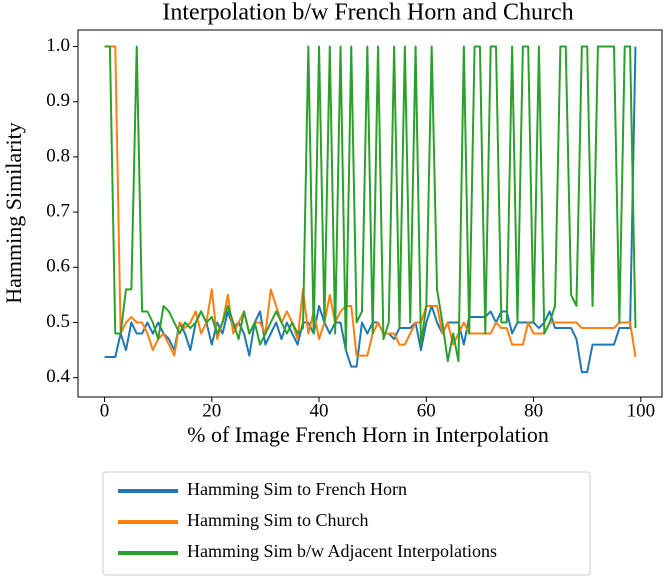  Describe the element at coordinates (278, 520) in the screenshot. I see `legend-label: Hamming Sim to Church` at that location.